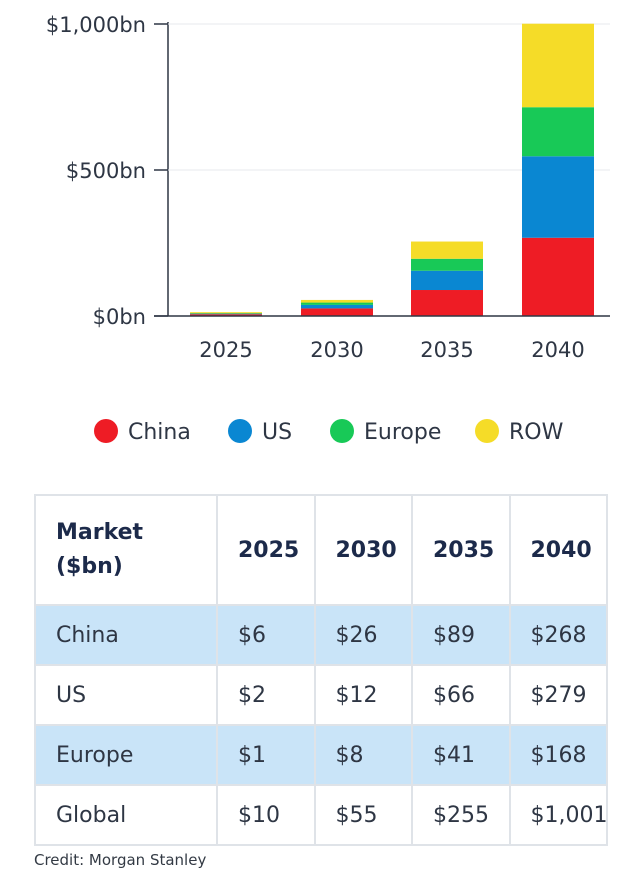  I want to click on bar-us-2035, so click(447, 280).